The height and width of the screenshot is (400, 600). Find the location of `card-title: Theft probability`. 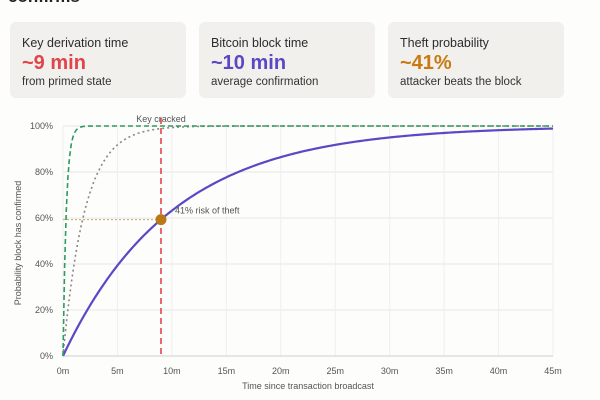

card-title: Theft probability is located at coordinates (444, 43).